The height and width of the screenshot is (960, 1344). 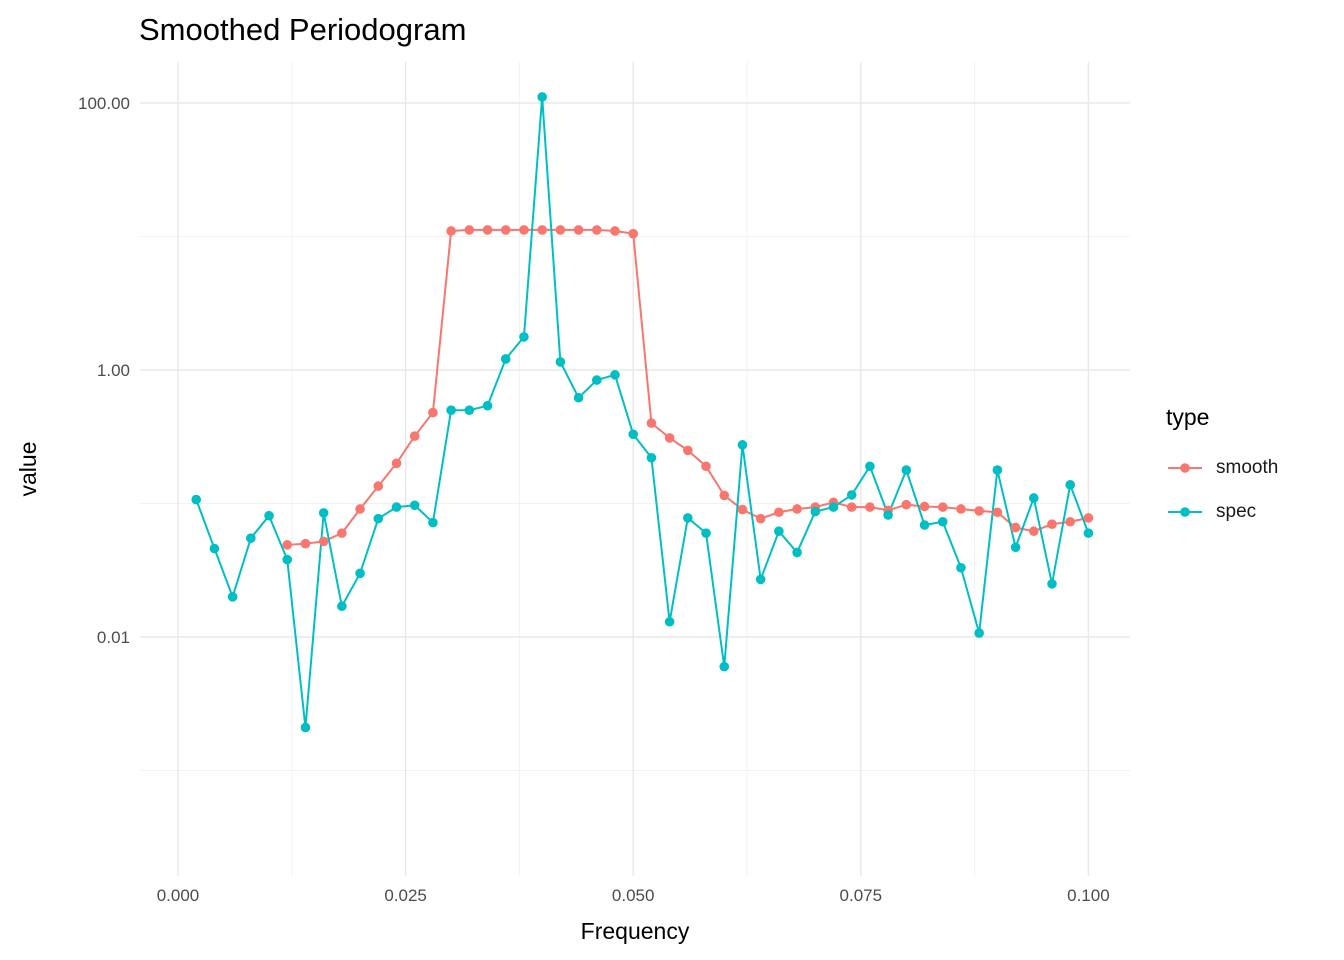 I want to click on y-tick-label: 0.01, so click(x=113, y=637).